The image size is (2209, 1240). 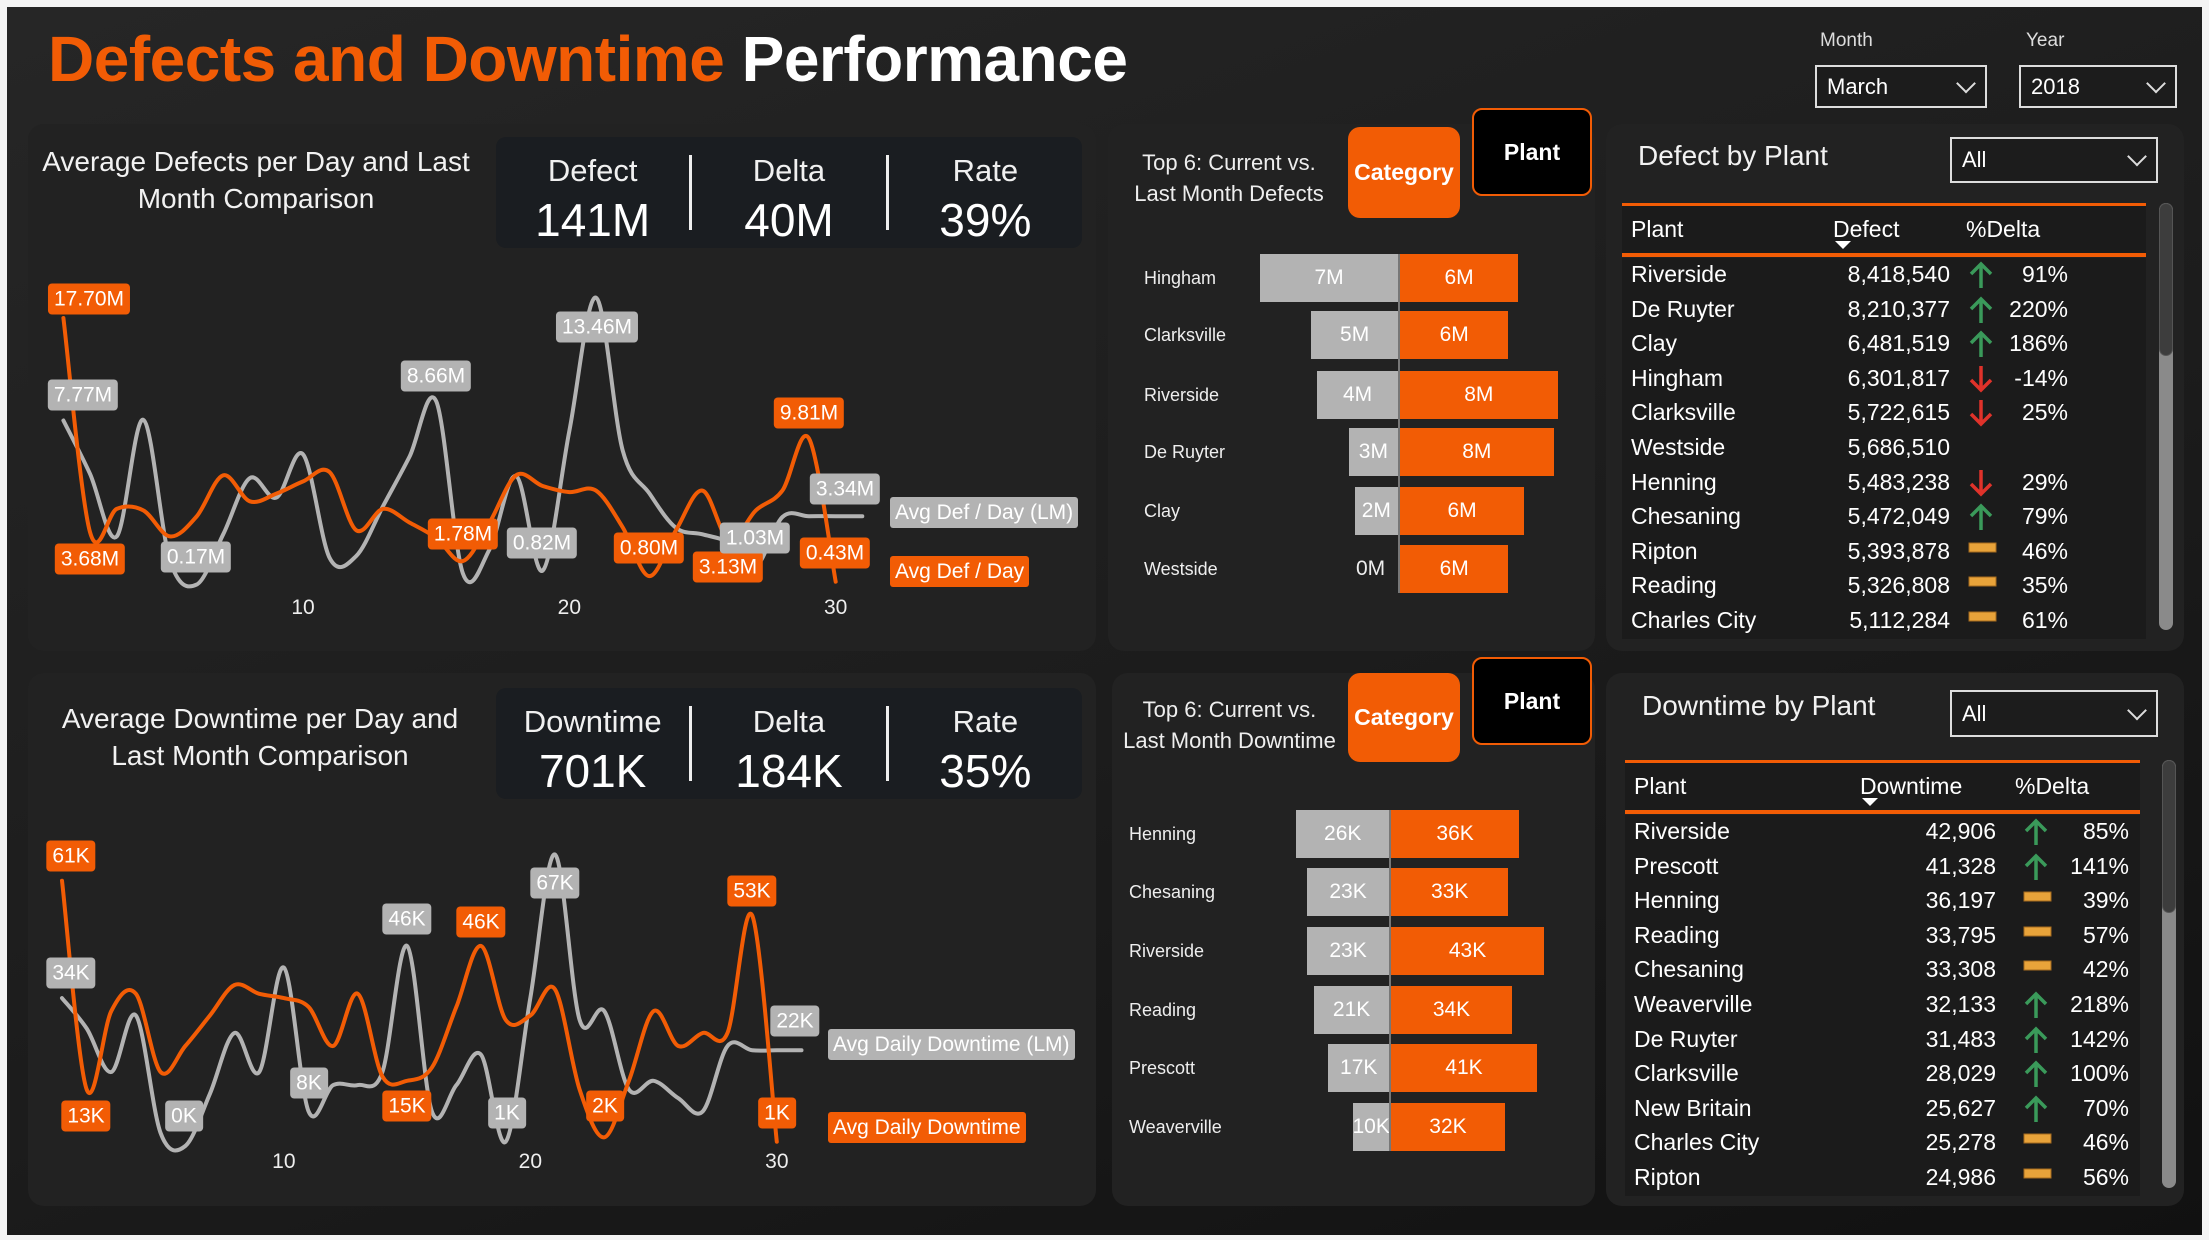 What do you see at coordinates (1342, 834) in the screenshot?
I see `bar-last-month: 26K` at bounding box center [1342, 834].